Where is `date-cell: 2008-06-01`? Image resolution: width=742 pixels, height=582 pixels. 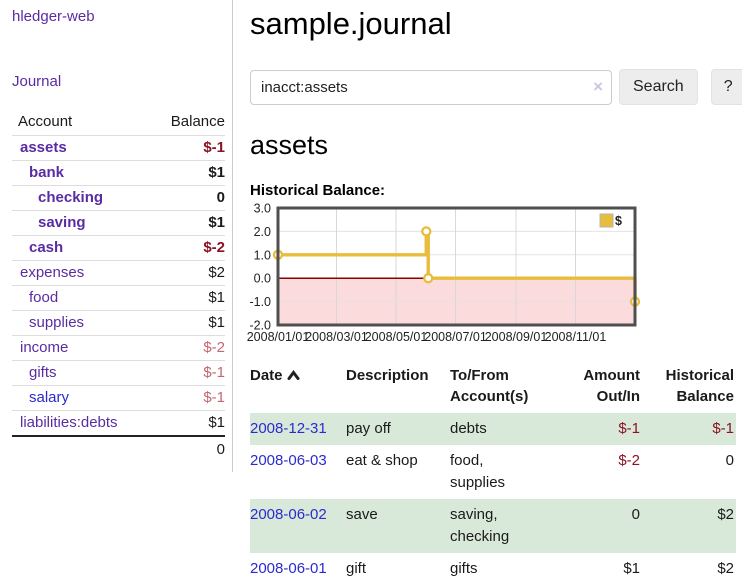 date-cell: 2008-06-01 is located at coordinates (298, 567).